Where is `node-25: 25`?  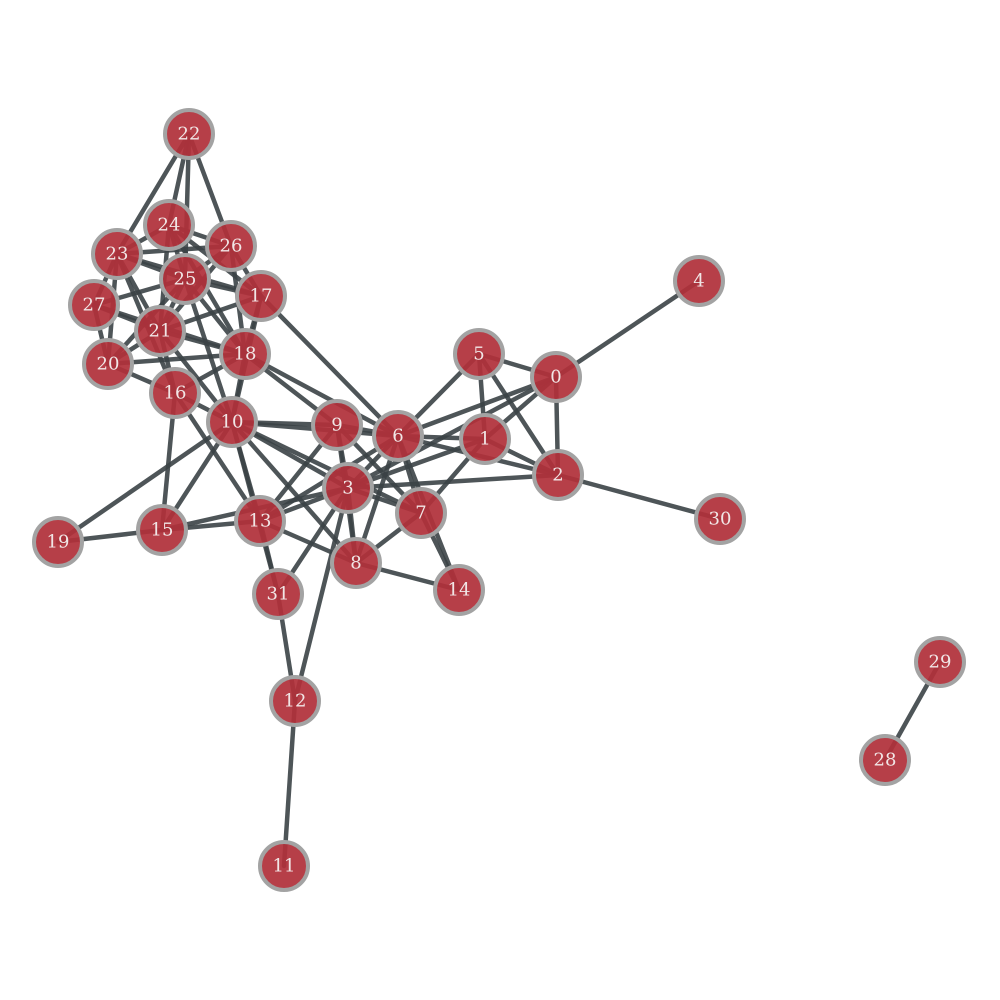 node-25: 25 is located at coordinates (185, 279).